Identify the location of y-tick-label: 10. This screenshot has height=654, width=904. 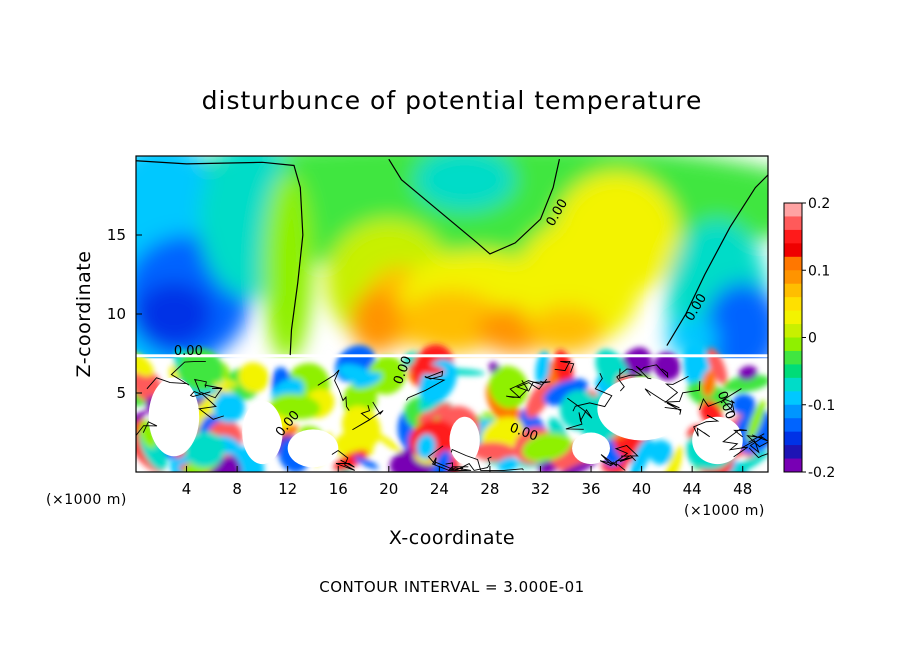
(116, 314).